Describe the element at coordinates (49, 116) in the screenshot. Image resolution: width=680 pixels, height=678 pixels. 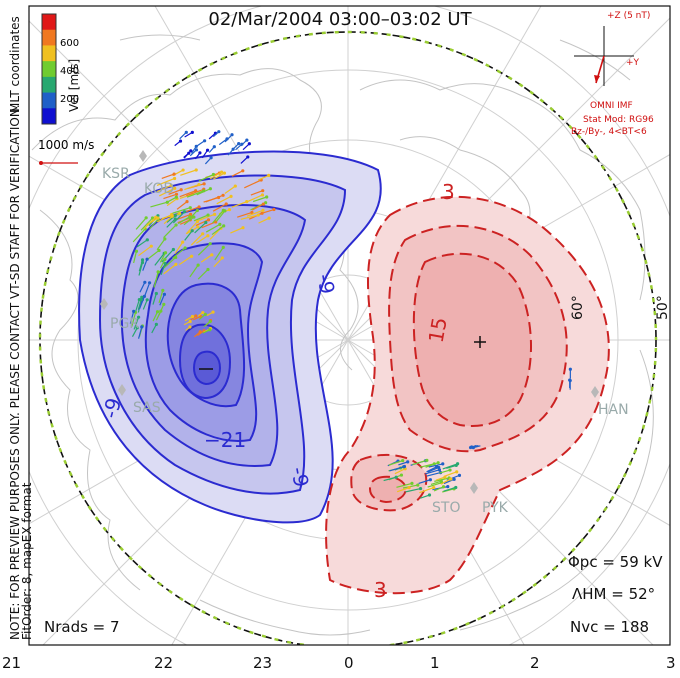
I see `color-bar-segment` at that location.